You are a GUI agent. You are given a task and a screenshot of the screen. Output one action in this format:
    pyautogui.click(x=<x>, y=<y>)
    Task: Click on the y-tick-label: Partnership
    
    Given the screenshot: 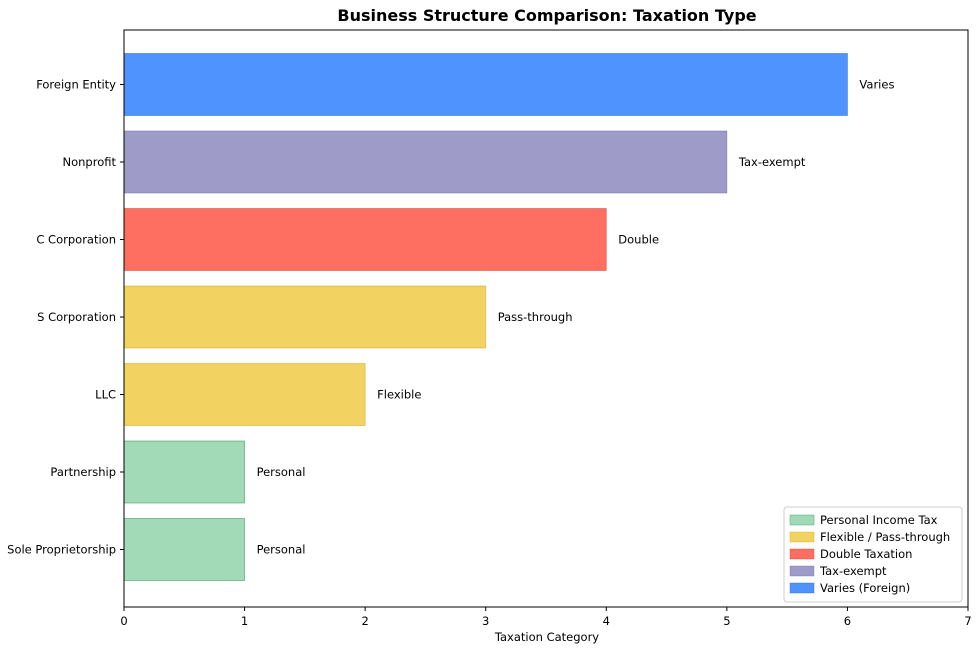 What is the action you would take?
    pyautogui.click(x=83, y=472)
    